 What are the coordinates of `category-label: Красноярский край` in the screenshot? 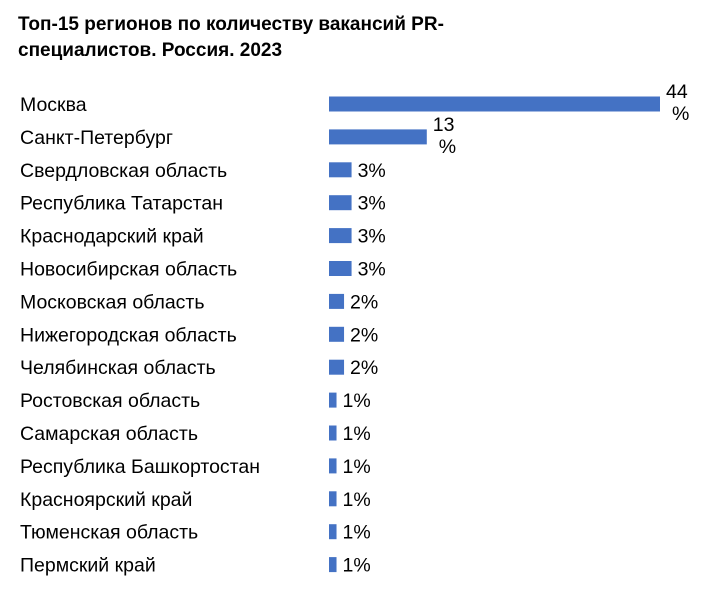 It's located at (106, 500).